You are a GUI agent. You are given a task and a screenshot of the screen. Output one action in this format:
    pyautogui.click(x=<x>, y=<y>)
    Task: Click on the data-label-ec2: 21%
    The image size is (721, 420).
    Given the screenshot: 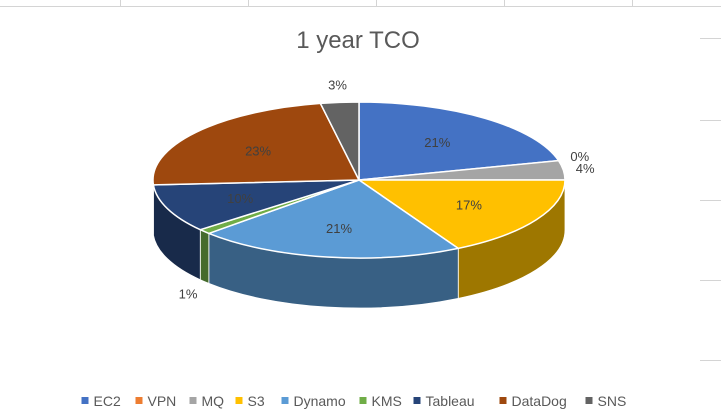 What is the action you would take?
    pyautogui.click(x=437, y=142)
    